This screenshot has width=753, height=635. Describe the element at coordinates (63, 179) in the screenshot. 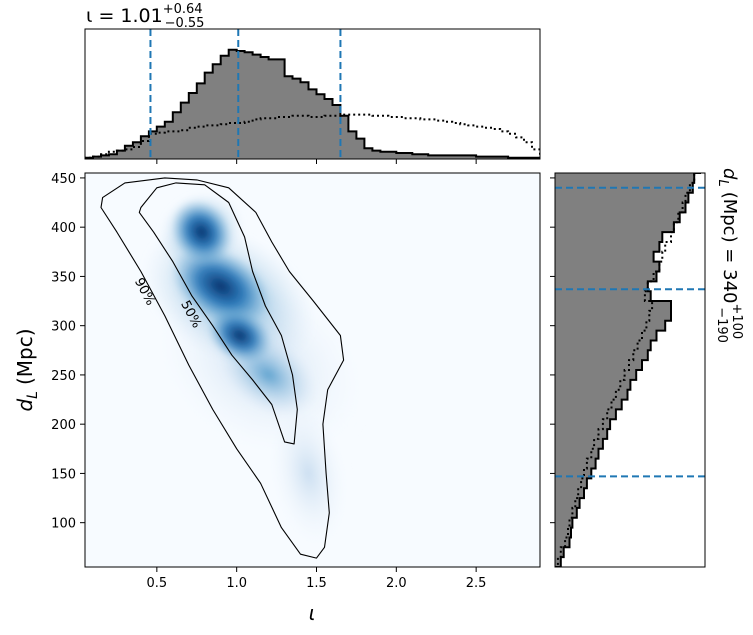

I see `y-tick-label: 450` at that location.